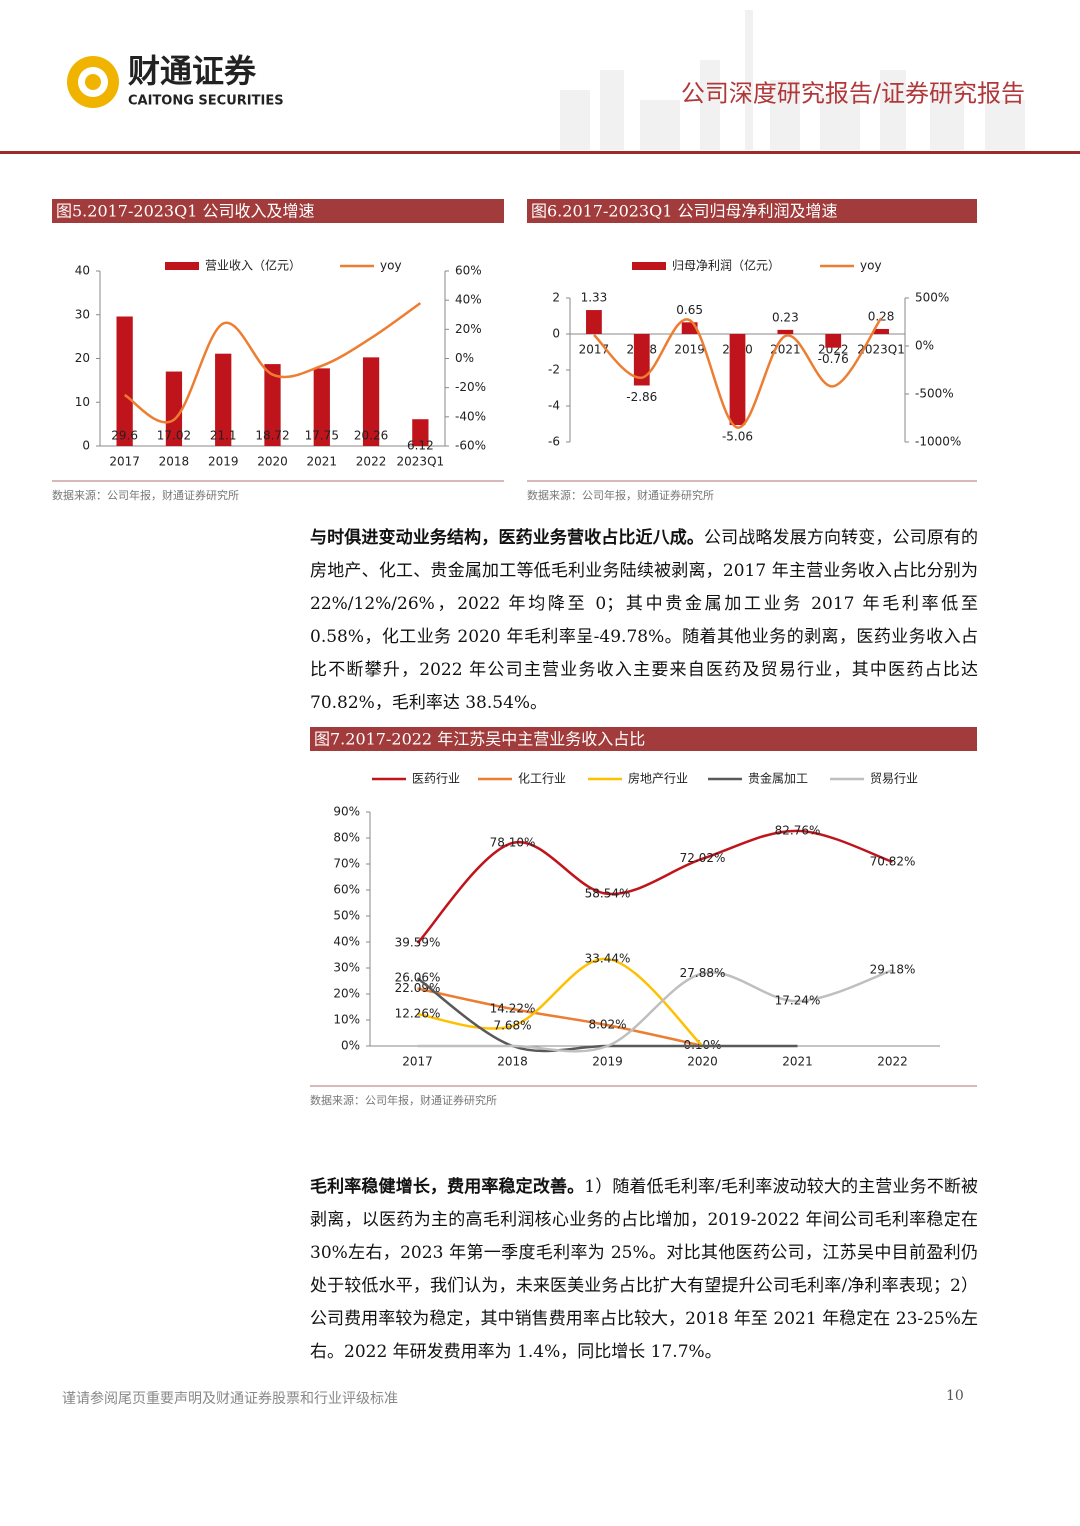 Image resolution: width=1080 pixels, height=1526 pixels. I want to click on legend-label: 贸易行业, so click(894, 779).